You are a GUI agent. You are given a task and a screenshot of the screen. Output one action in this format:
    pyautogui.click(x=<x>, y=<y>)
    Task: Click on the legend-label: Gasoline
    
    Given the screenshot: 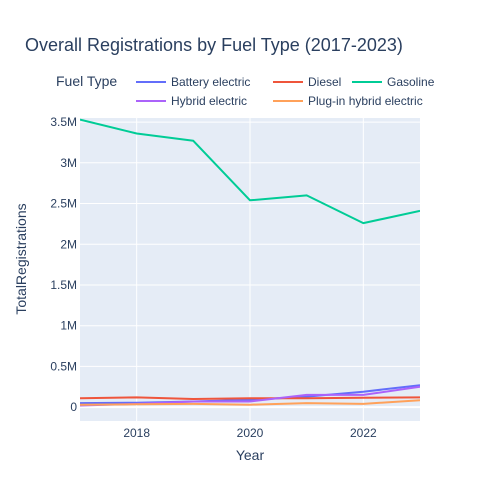 What is the action you would take?
    pyautogui.click(x=411, y=82)
    